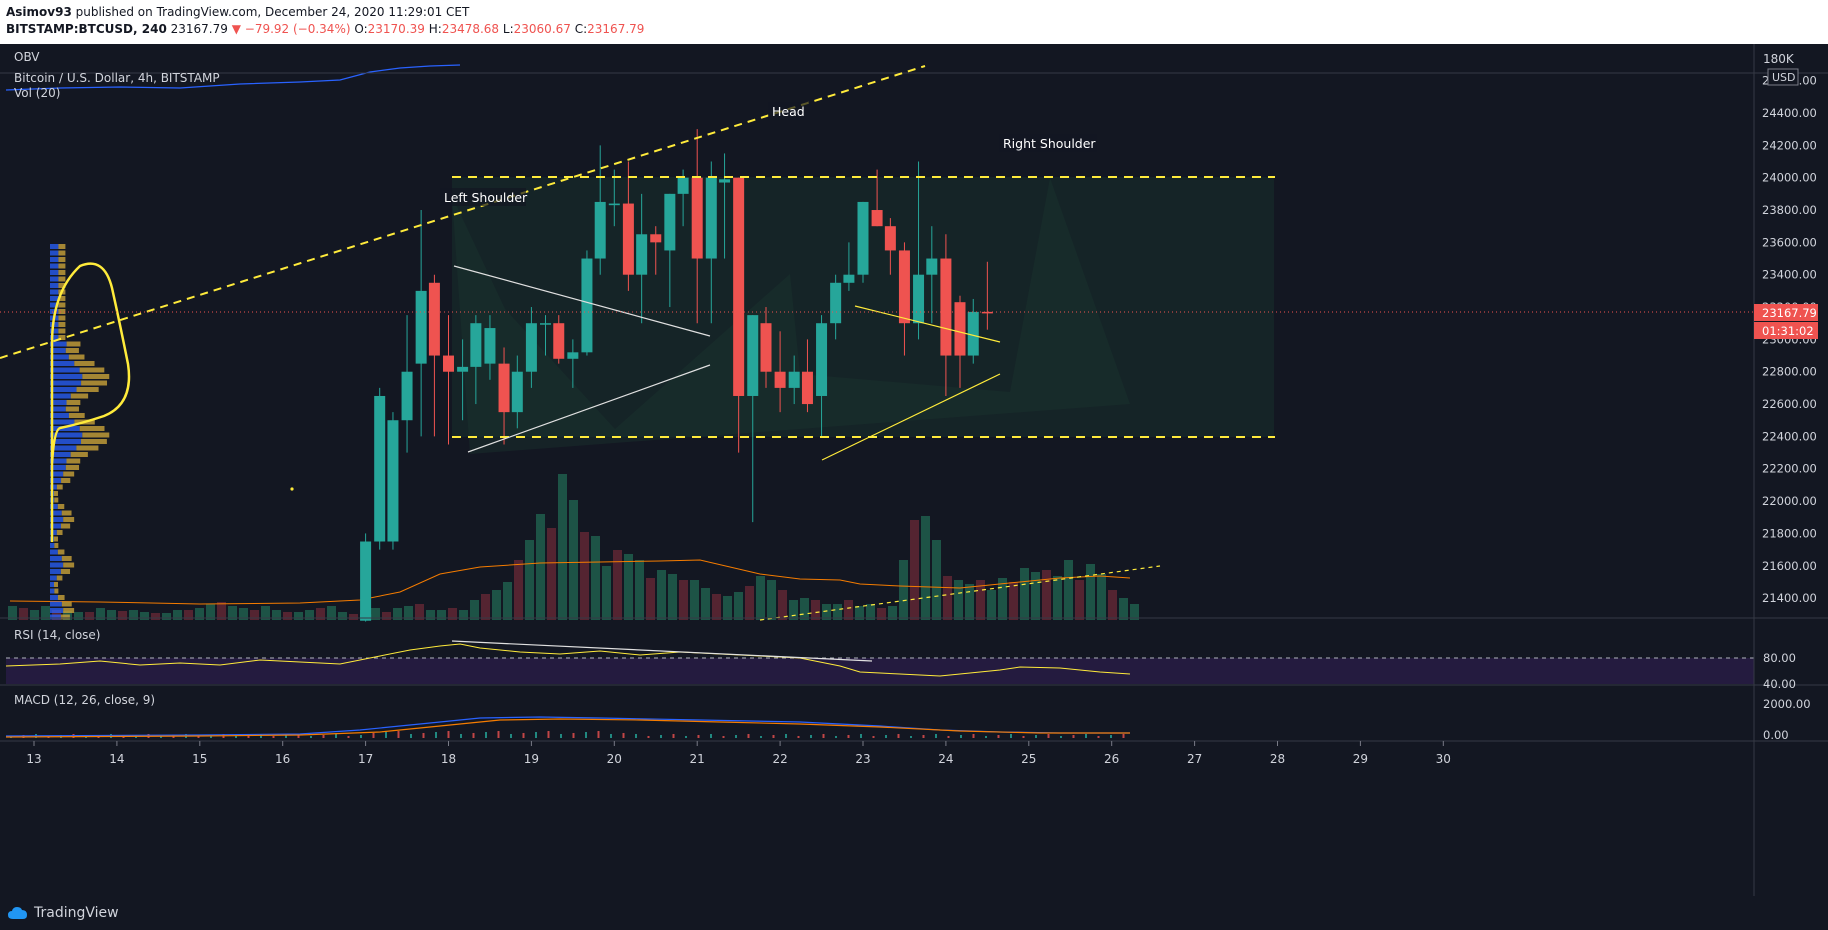  I want to click on triangle-lower-left, so click(589, 408).